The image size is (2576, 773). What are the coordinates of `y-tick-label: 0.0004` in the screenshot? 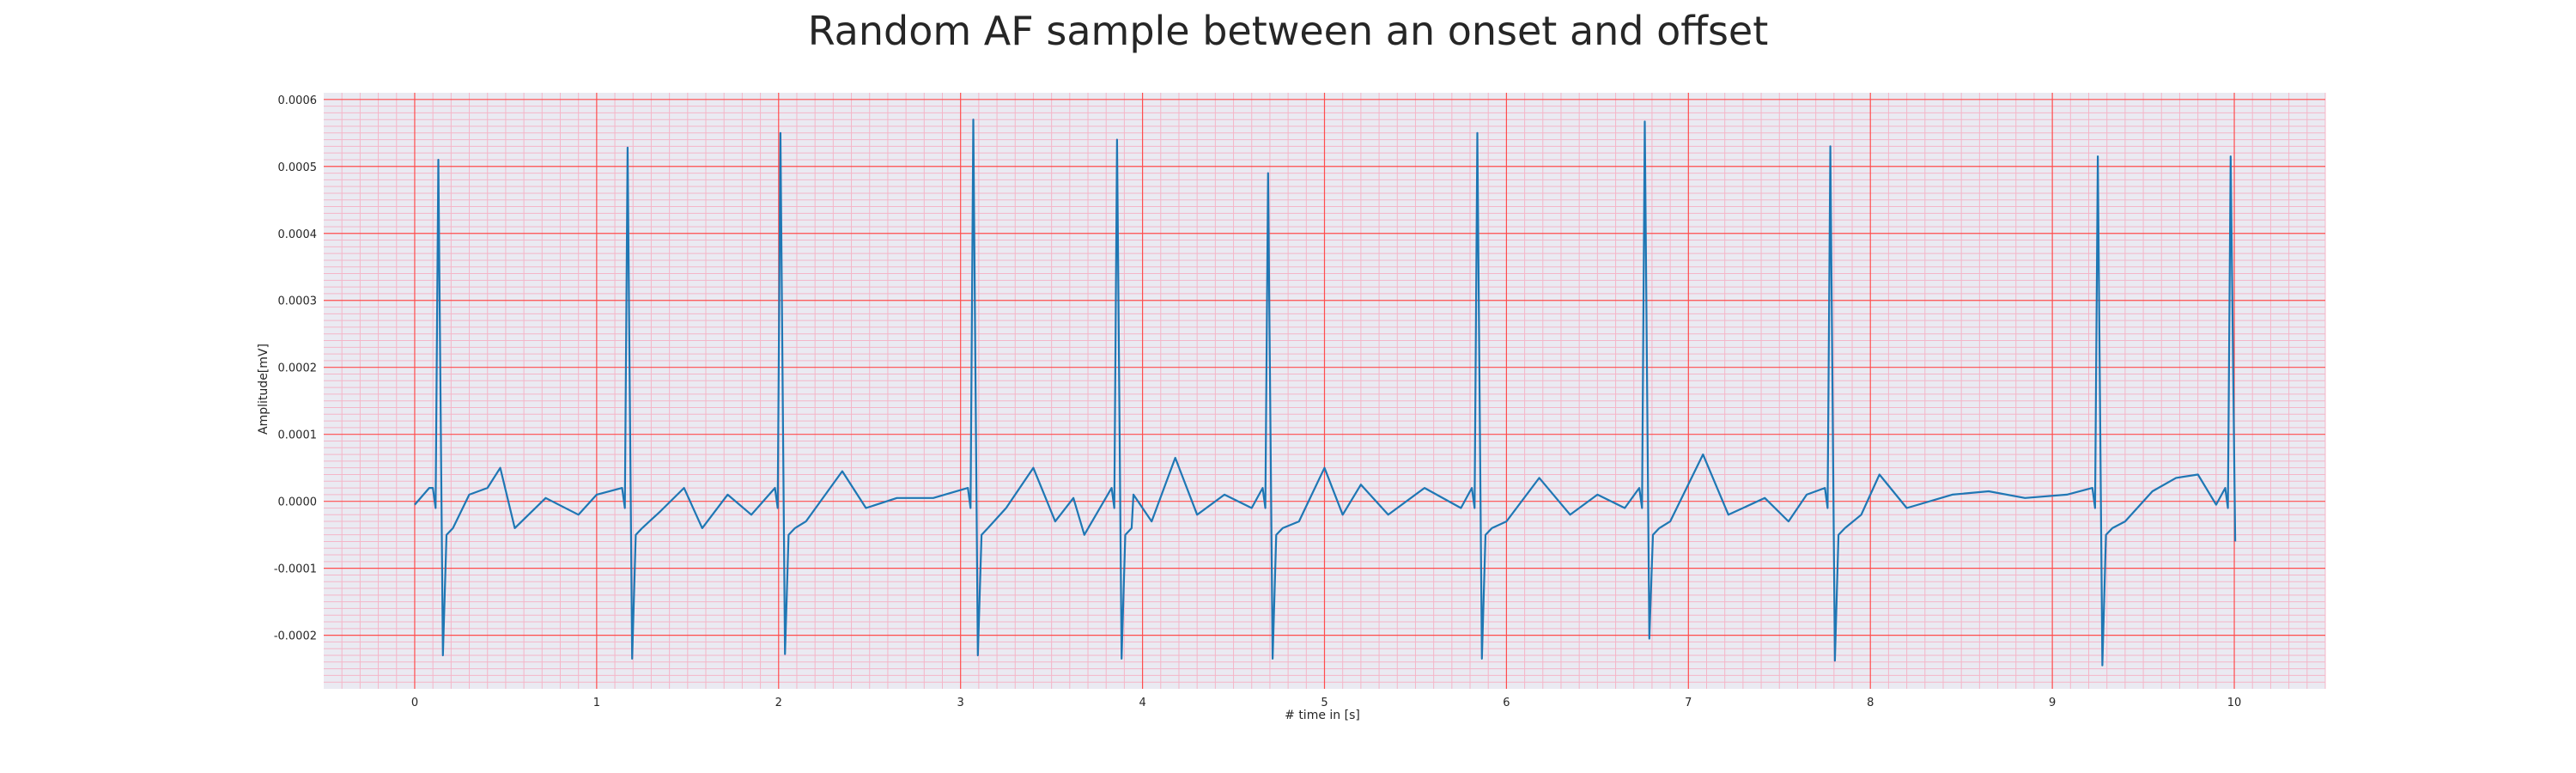 It's located at (298, 234).